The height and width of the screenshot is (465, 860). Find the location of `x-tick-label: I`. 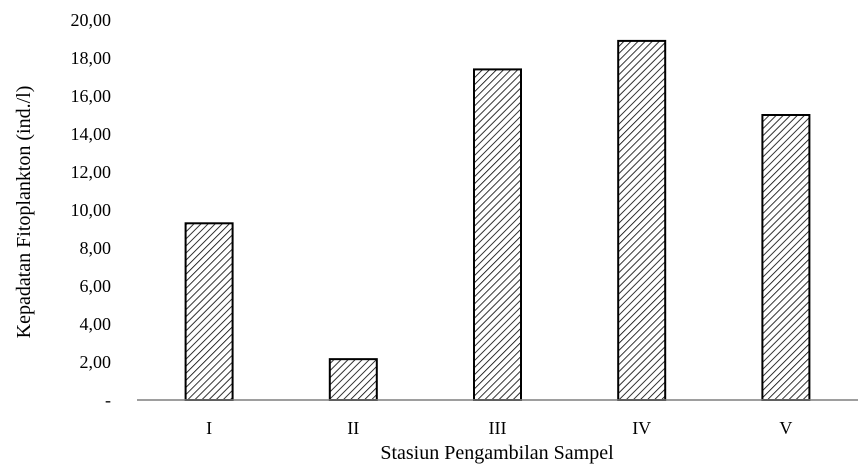

x-tick-label: I is located at coordinates (209, 428).